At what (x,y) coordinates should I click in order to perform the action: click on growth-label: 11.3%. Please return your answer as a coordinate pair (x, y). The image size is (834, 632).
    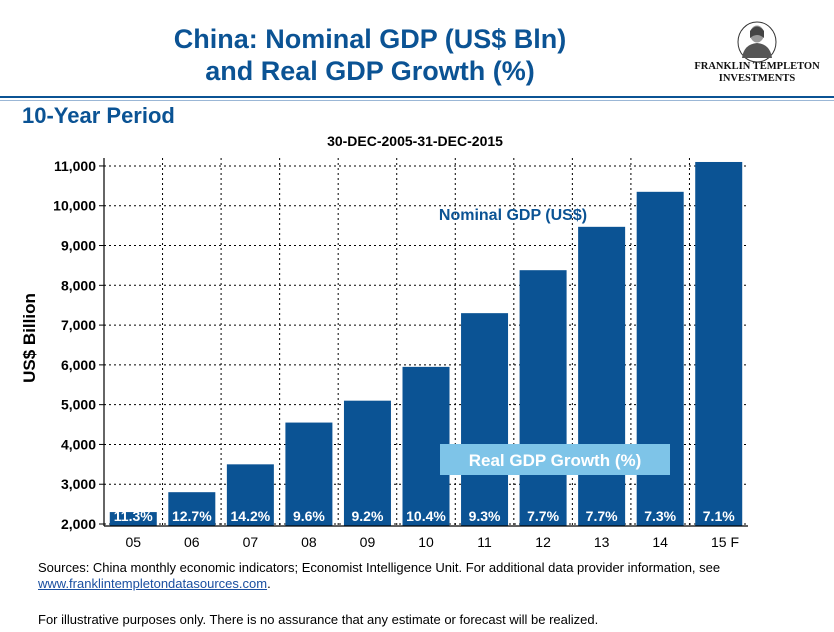
    Looking at the image, I should click on (133, 516).